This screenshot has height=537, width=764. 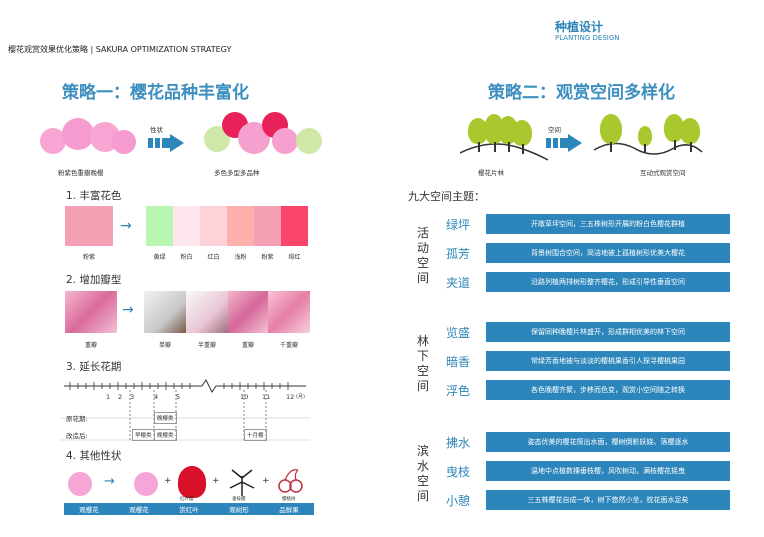 What do you see at coordinates (206, 345) in the screenshot?
I see `petal-label-semi: 半重瓣` at bounding box center [206, 345].